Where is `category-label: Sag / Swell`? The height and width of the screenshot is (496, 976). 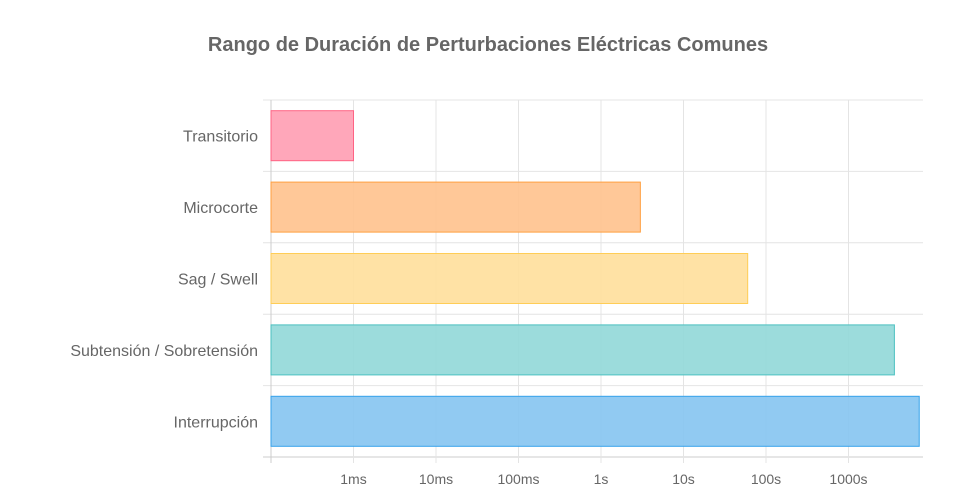 category-label: Sag / Swell is located at coordinates (218, 280).